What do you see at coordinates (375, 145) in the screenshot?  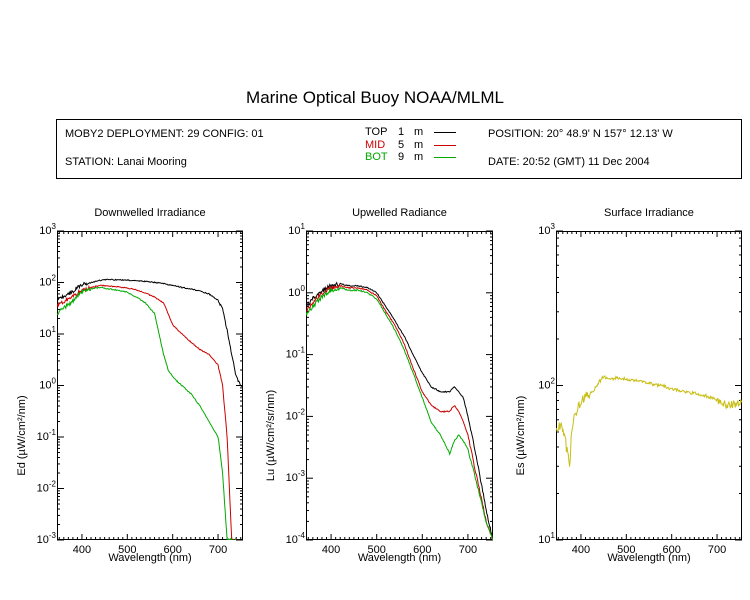 I see `legend-name: MID` at bounding box center [375, 145].